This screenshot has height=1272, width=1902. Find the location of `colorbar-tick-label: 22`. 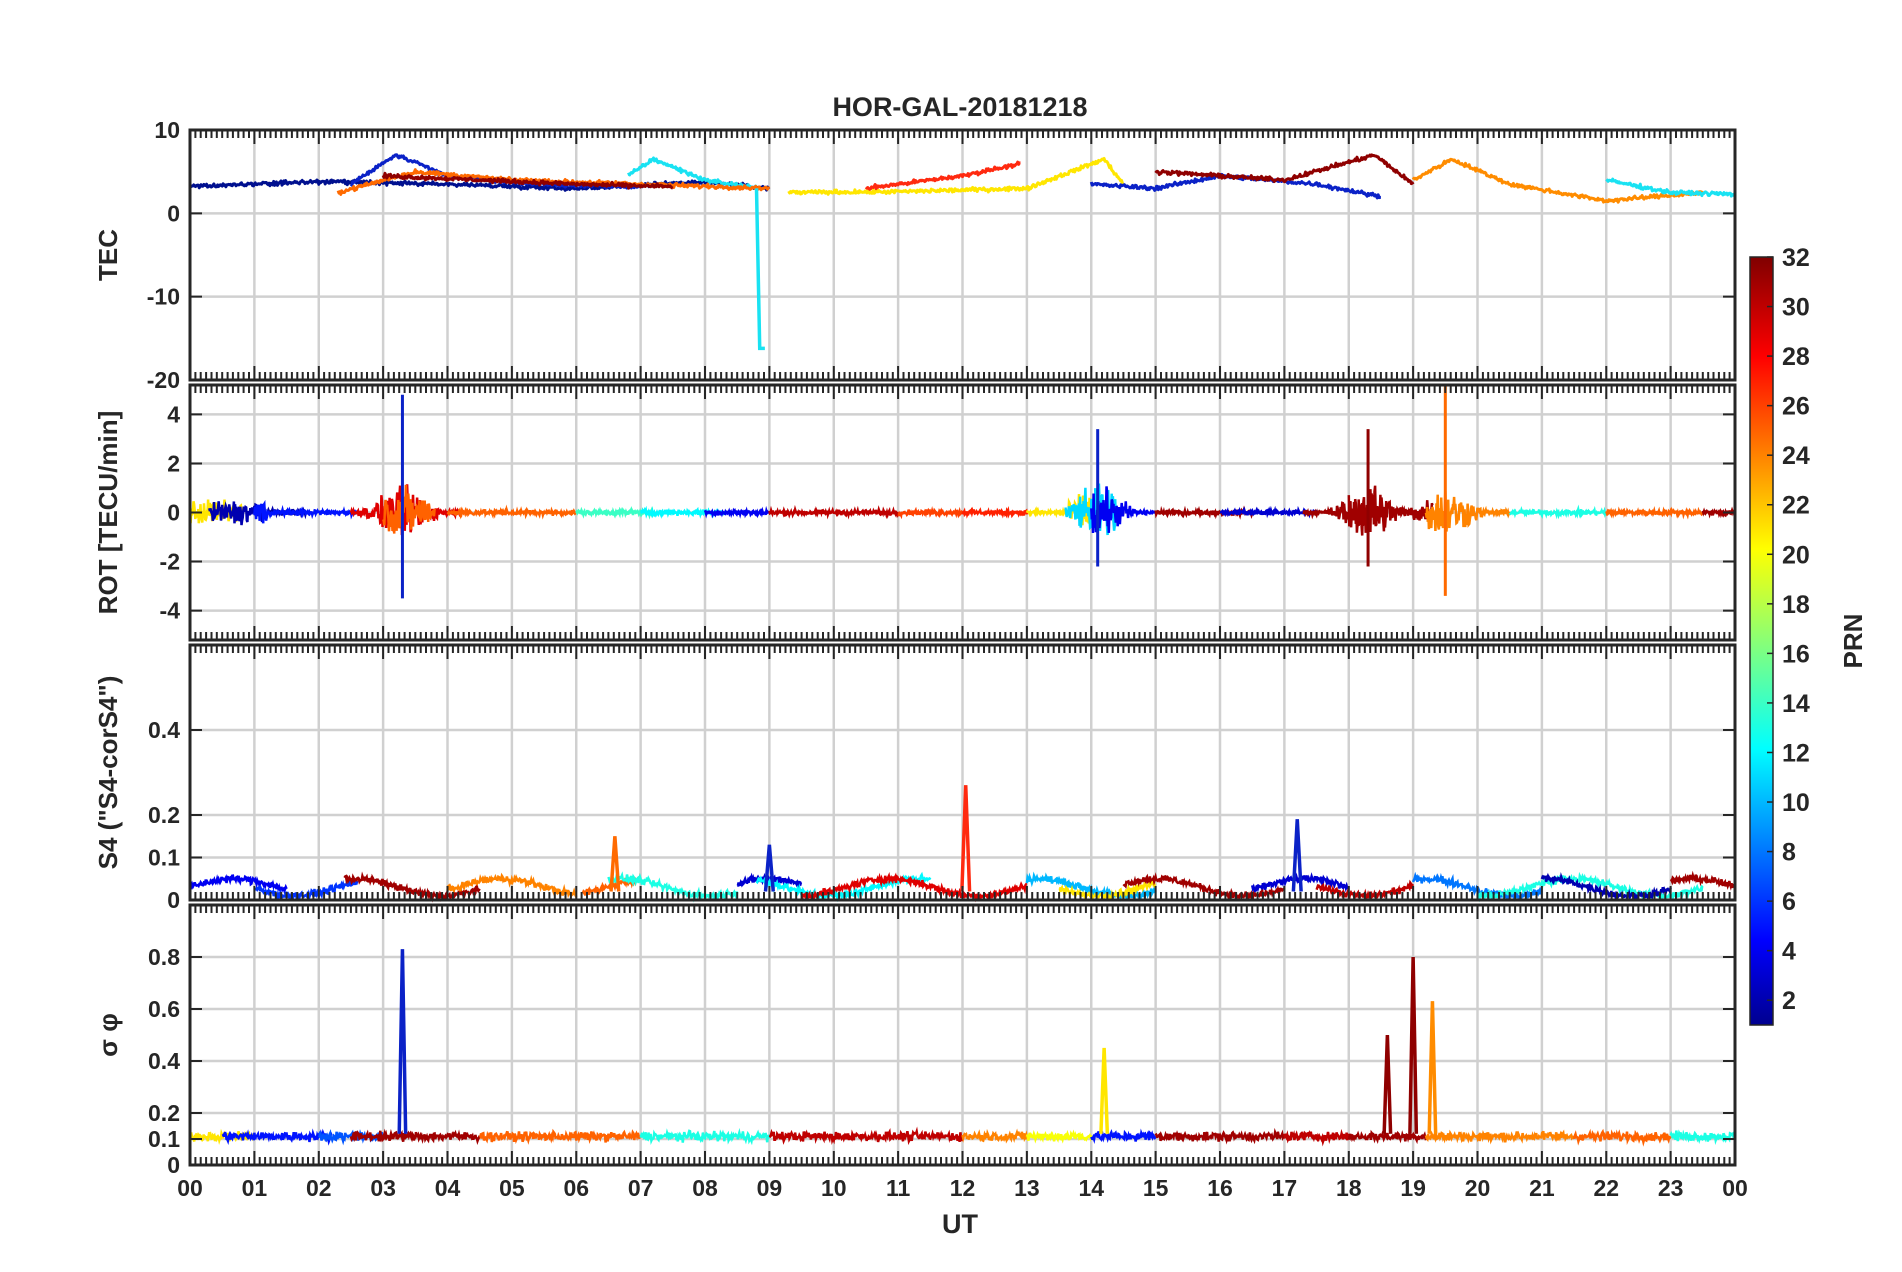

colorbar-tick-label: 22 is located at coordinates (1796, 506).